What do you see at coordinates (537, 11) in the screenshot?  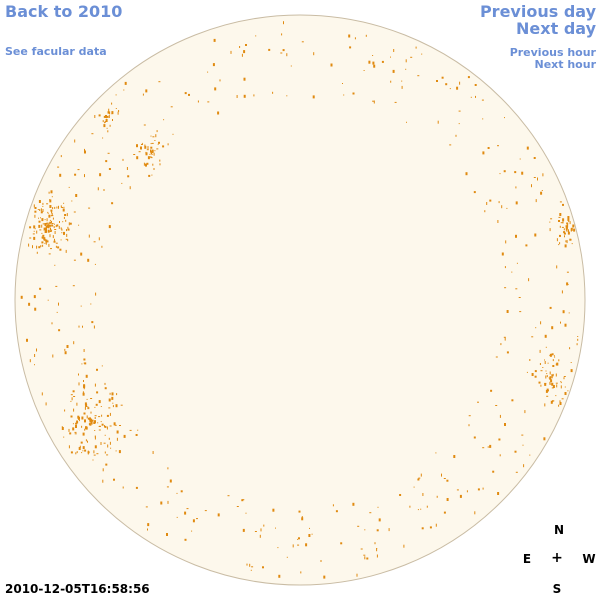 I see `previous-day-link: Previous day` at bounding box center [537, 11].